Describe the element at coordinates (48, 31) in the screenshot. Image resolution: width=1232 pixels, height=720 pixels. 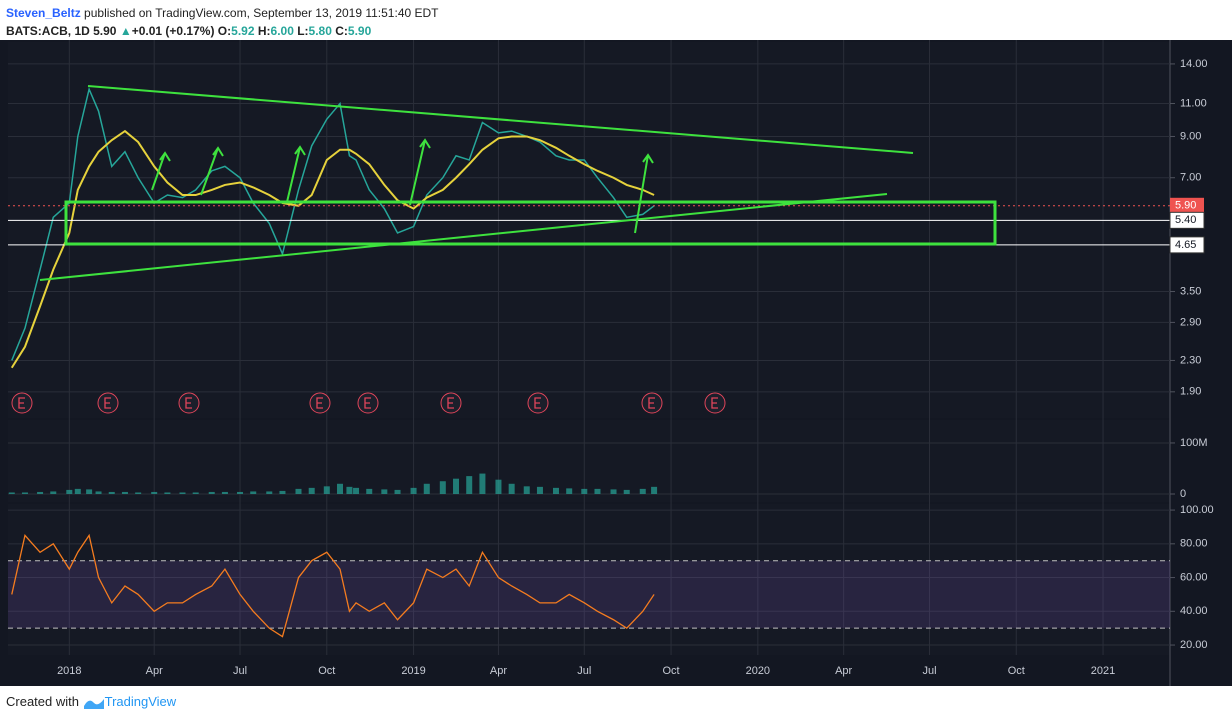
I see `symbol: BATS:ACB, 1D` at that location.